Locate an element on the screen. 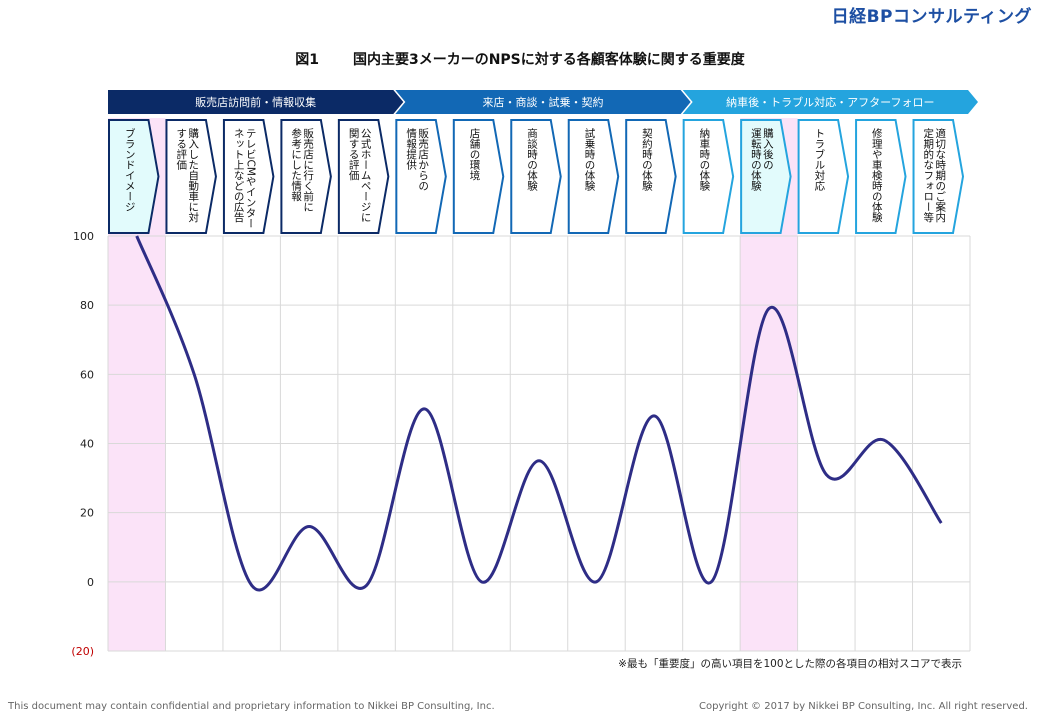  chart-note: ※最も「重要度」の高い項目を100とした際の各項目の相対スコアで表示 is located at coordinates (790, 664).